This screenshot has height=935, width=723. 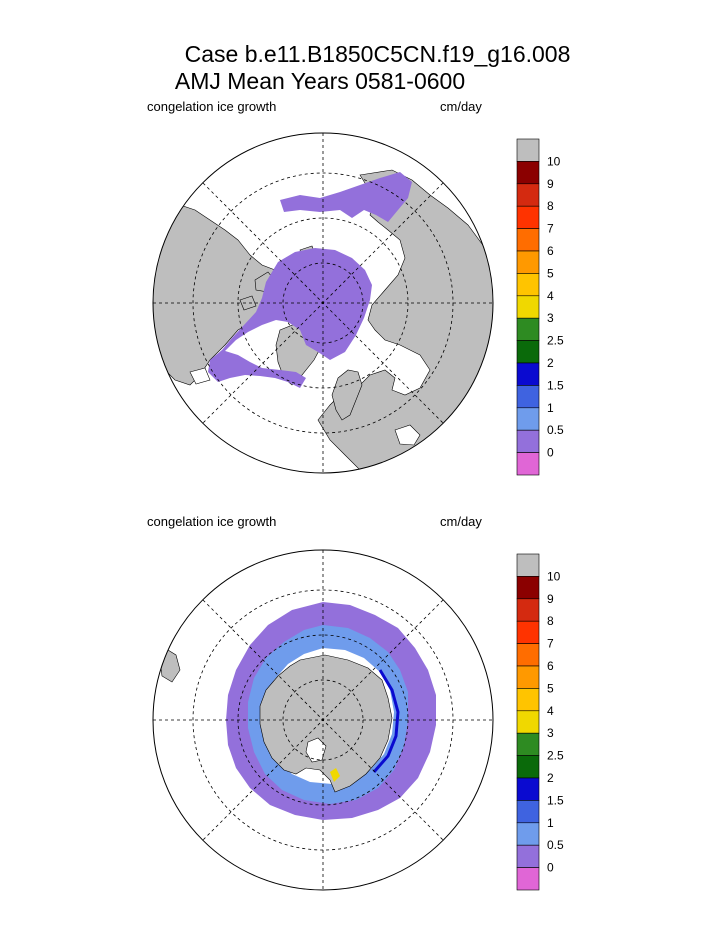 I want to click on north-colorbar-tick-label: 7, so click(x=550, y=229).